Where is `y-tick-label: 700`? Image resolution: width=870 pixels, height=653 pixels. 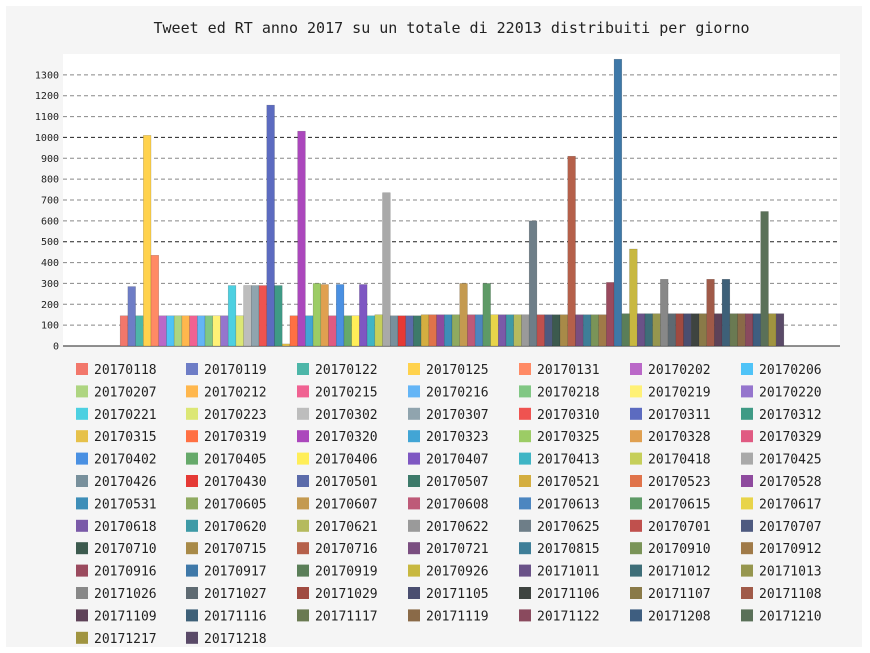 y-tick-label: 700 is located at coordinates (50, 201).